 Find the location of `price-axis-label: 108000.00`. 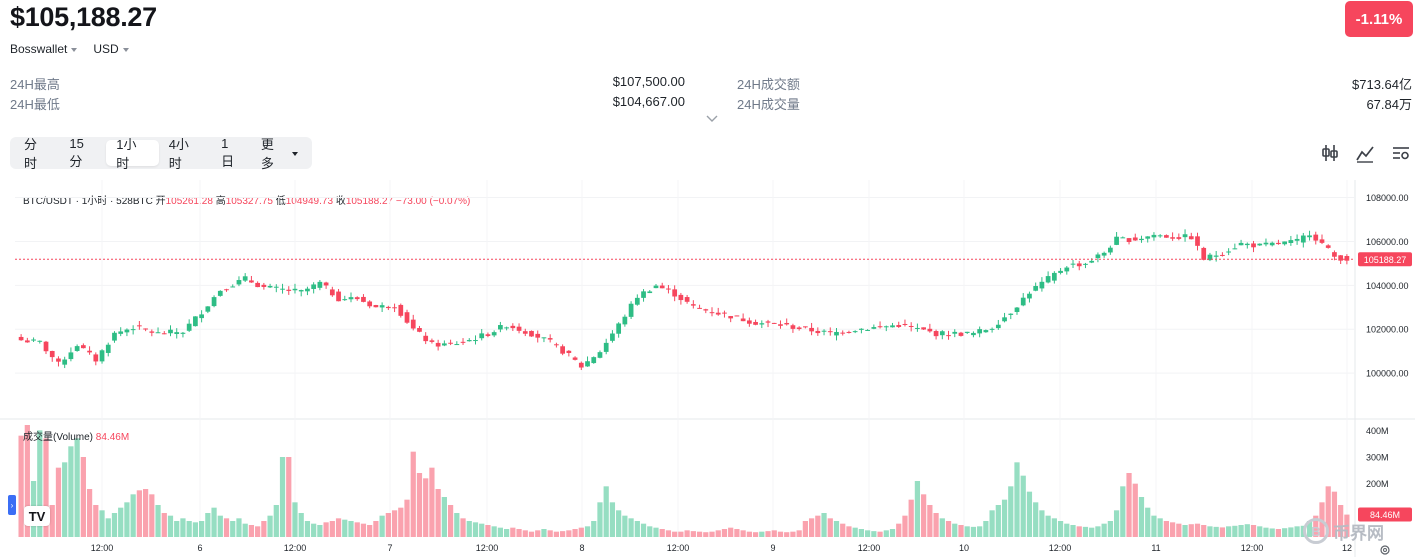

price-axis-label: 108000.00 is located at coordinates (1387, 198).